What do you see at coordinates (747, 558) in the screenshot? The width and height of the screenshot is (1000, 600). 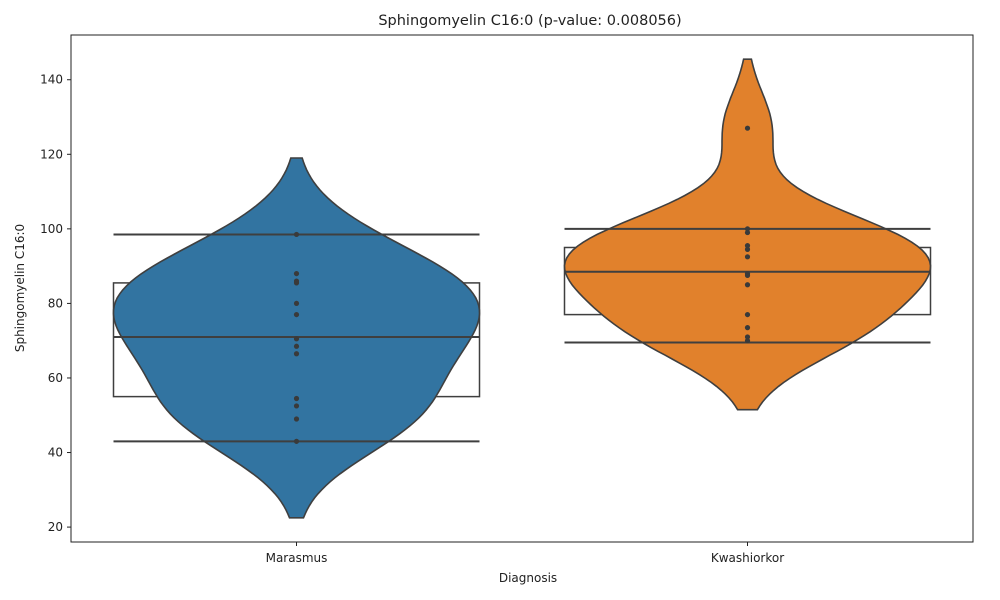 I see `x-tick-label: Kwashiorkor` at bounding box center [747, 558].